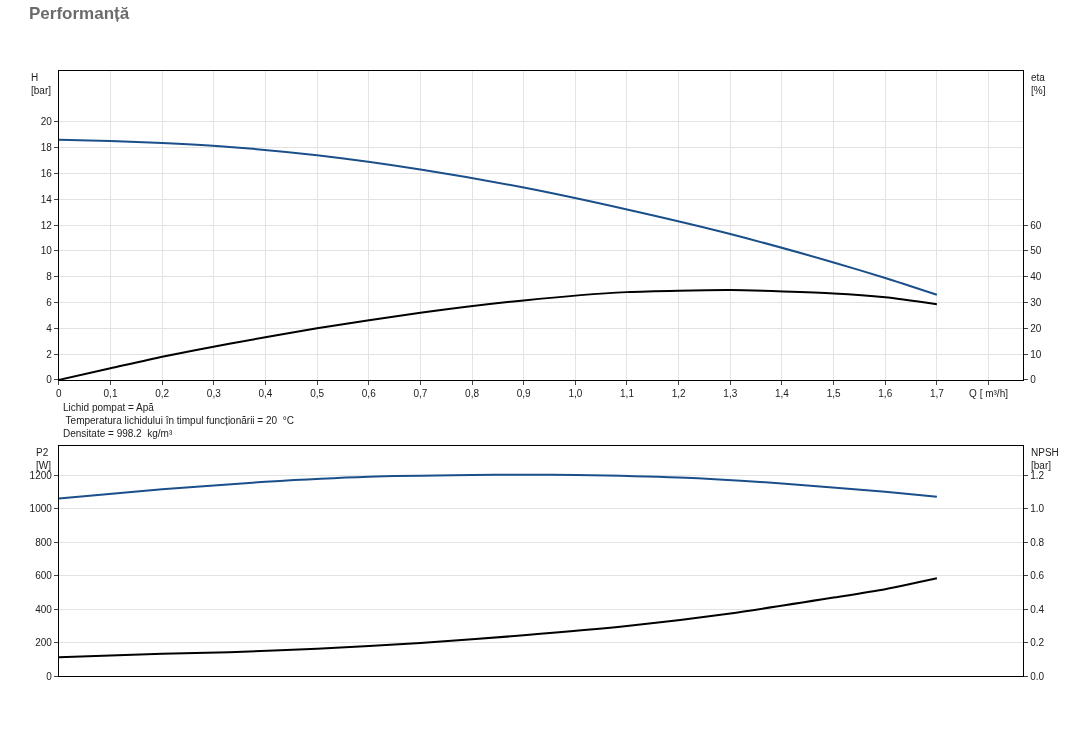 This screenshot has width=1075, height=739. I want to click on x-tick-label: 0,6, so click(369, 393).